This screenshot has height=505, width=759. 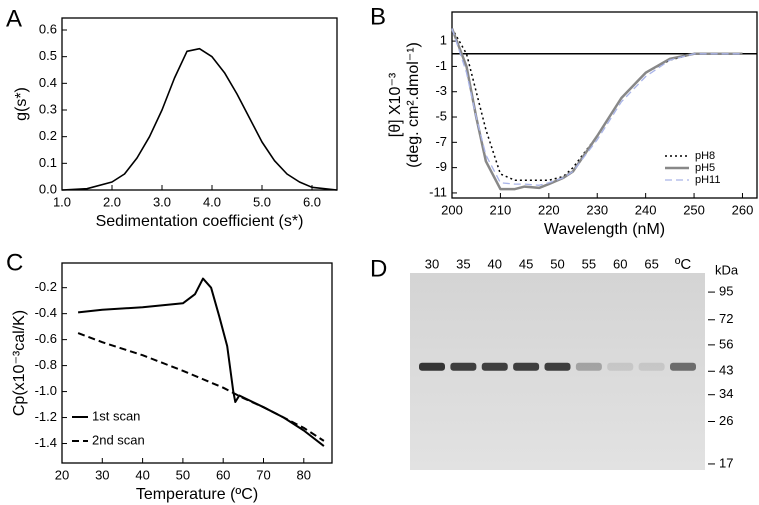 What do you see at coordinates (443, 40) in the screenshot?
I see `y-tick-label: 1` at bounding box center [443, 40].